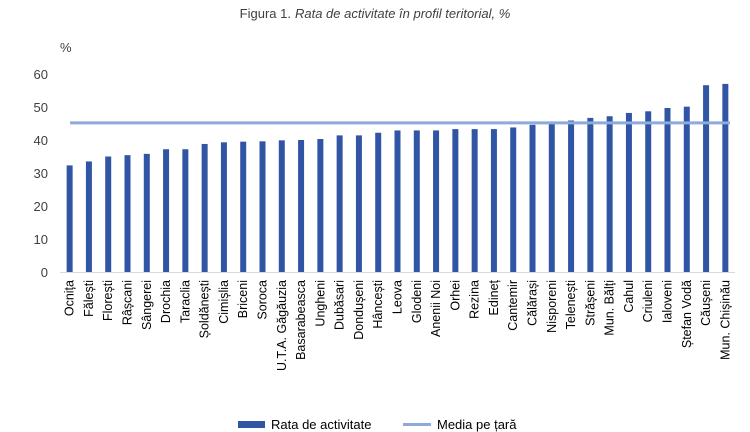 This screenshot has height=432, width=750. Describe the element at coordinates (128, 302) in the screenshot. I see `x-category-label: Râșcani` at that location.